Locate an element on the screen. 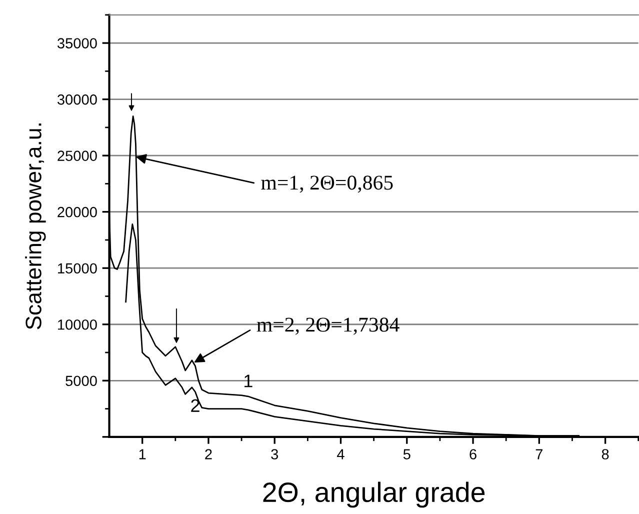  y-tick-label: 30000 is located at coordinates (77, 99).